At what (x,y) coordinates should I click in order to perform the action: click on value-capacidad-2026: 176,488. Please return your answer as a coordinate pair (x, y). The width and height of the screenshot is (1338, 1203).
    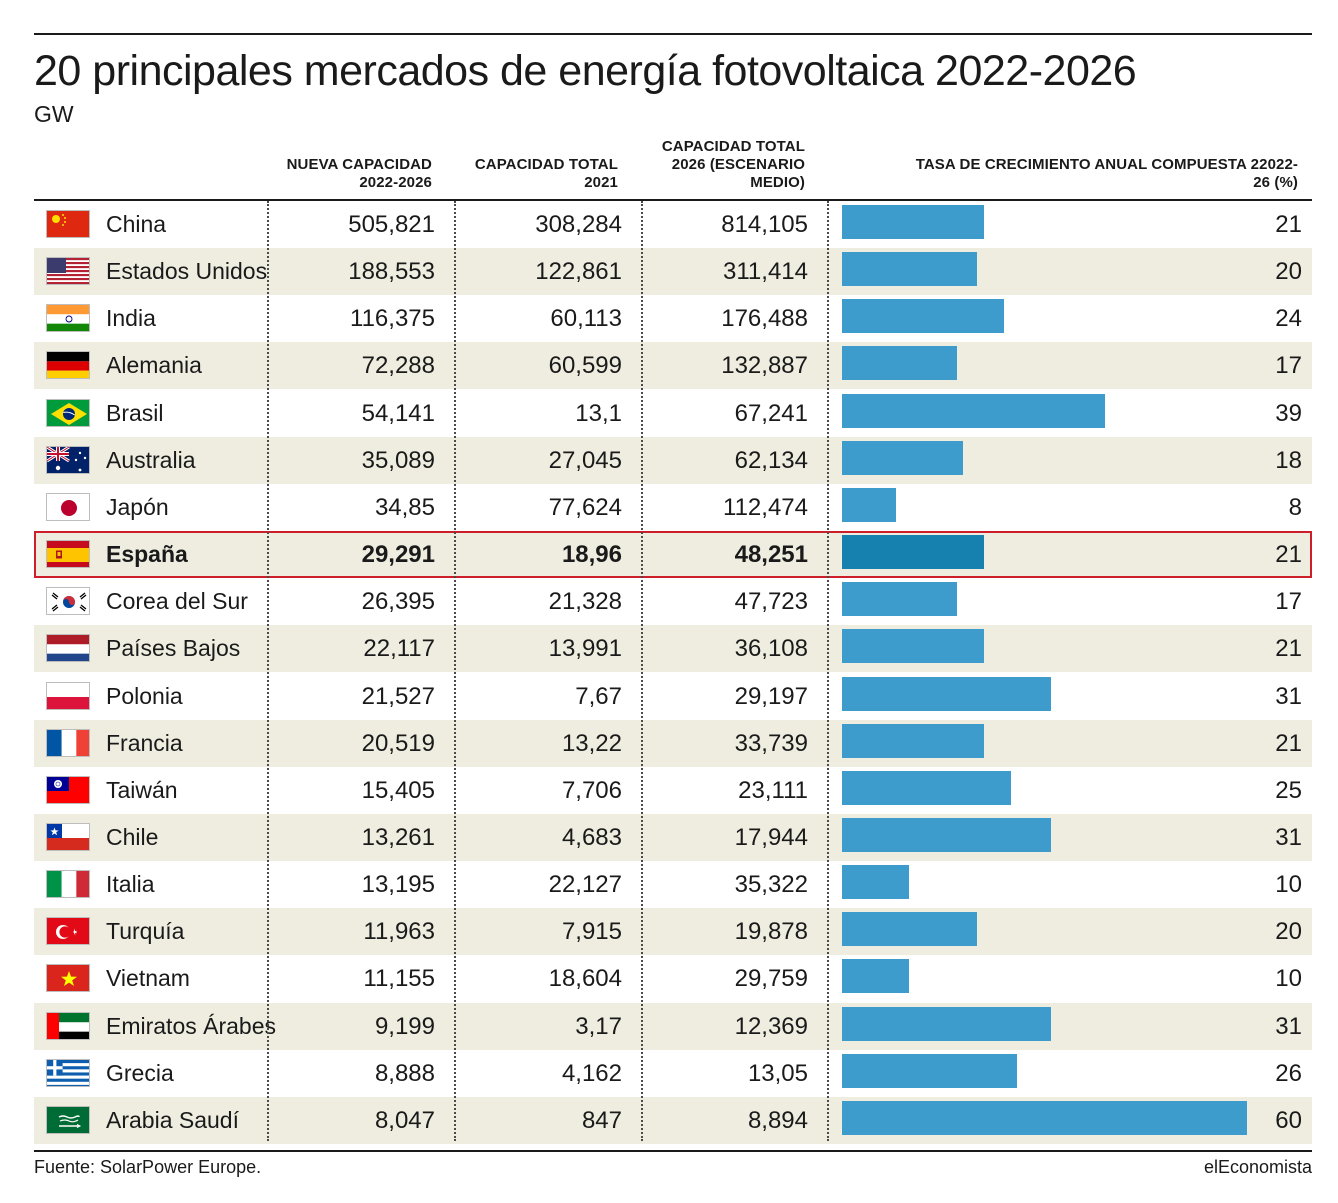
    Looking at the image, I should click on (764, 319).